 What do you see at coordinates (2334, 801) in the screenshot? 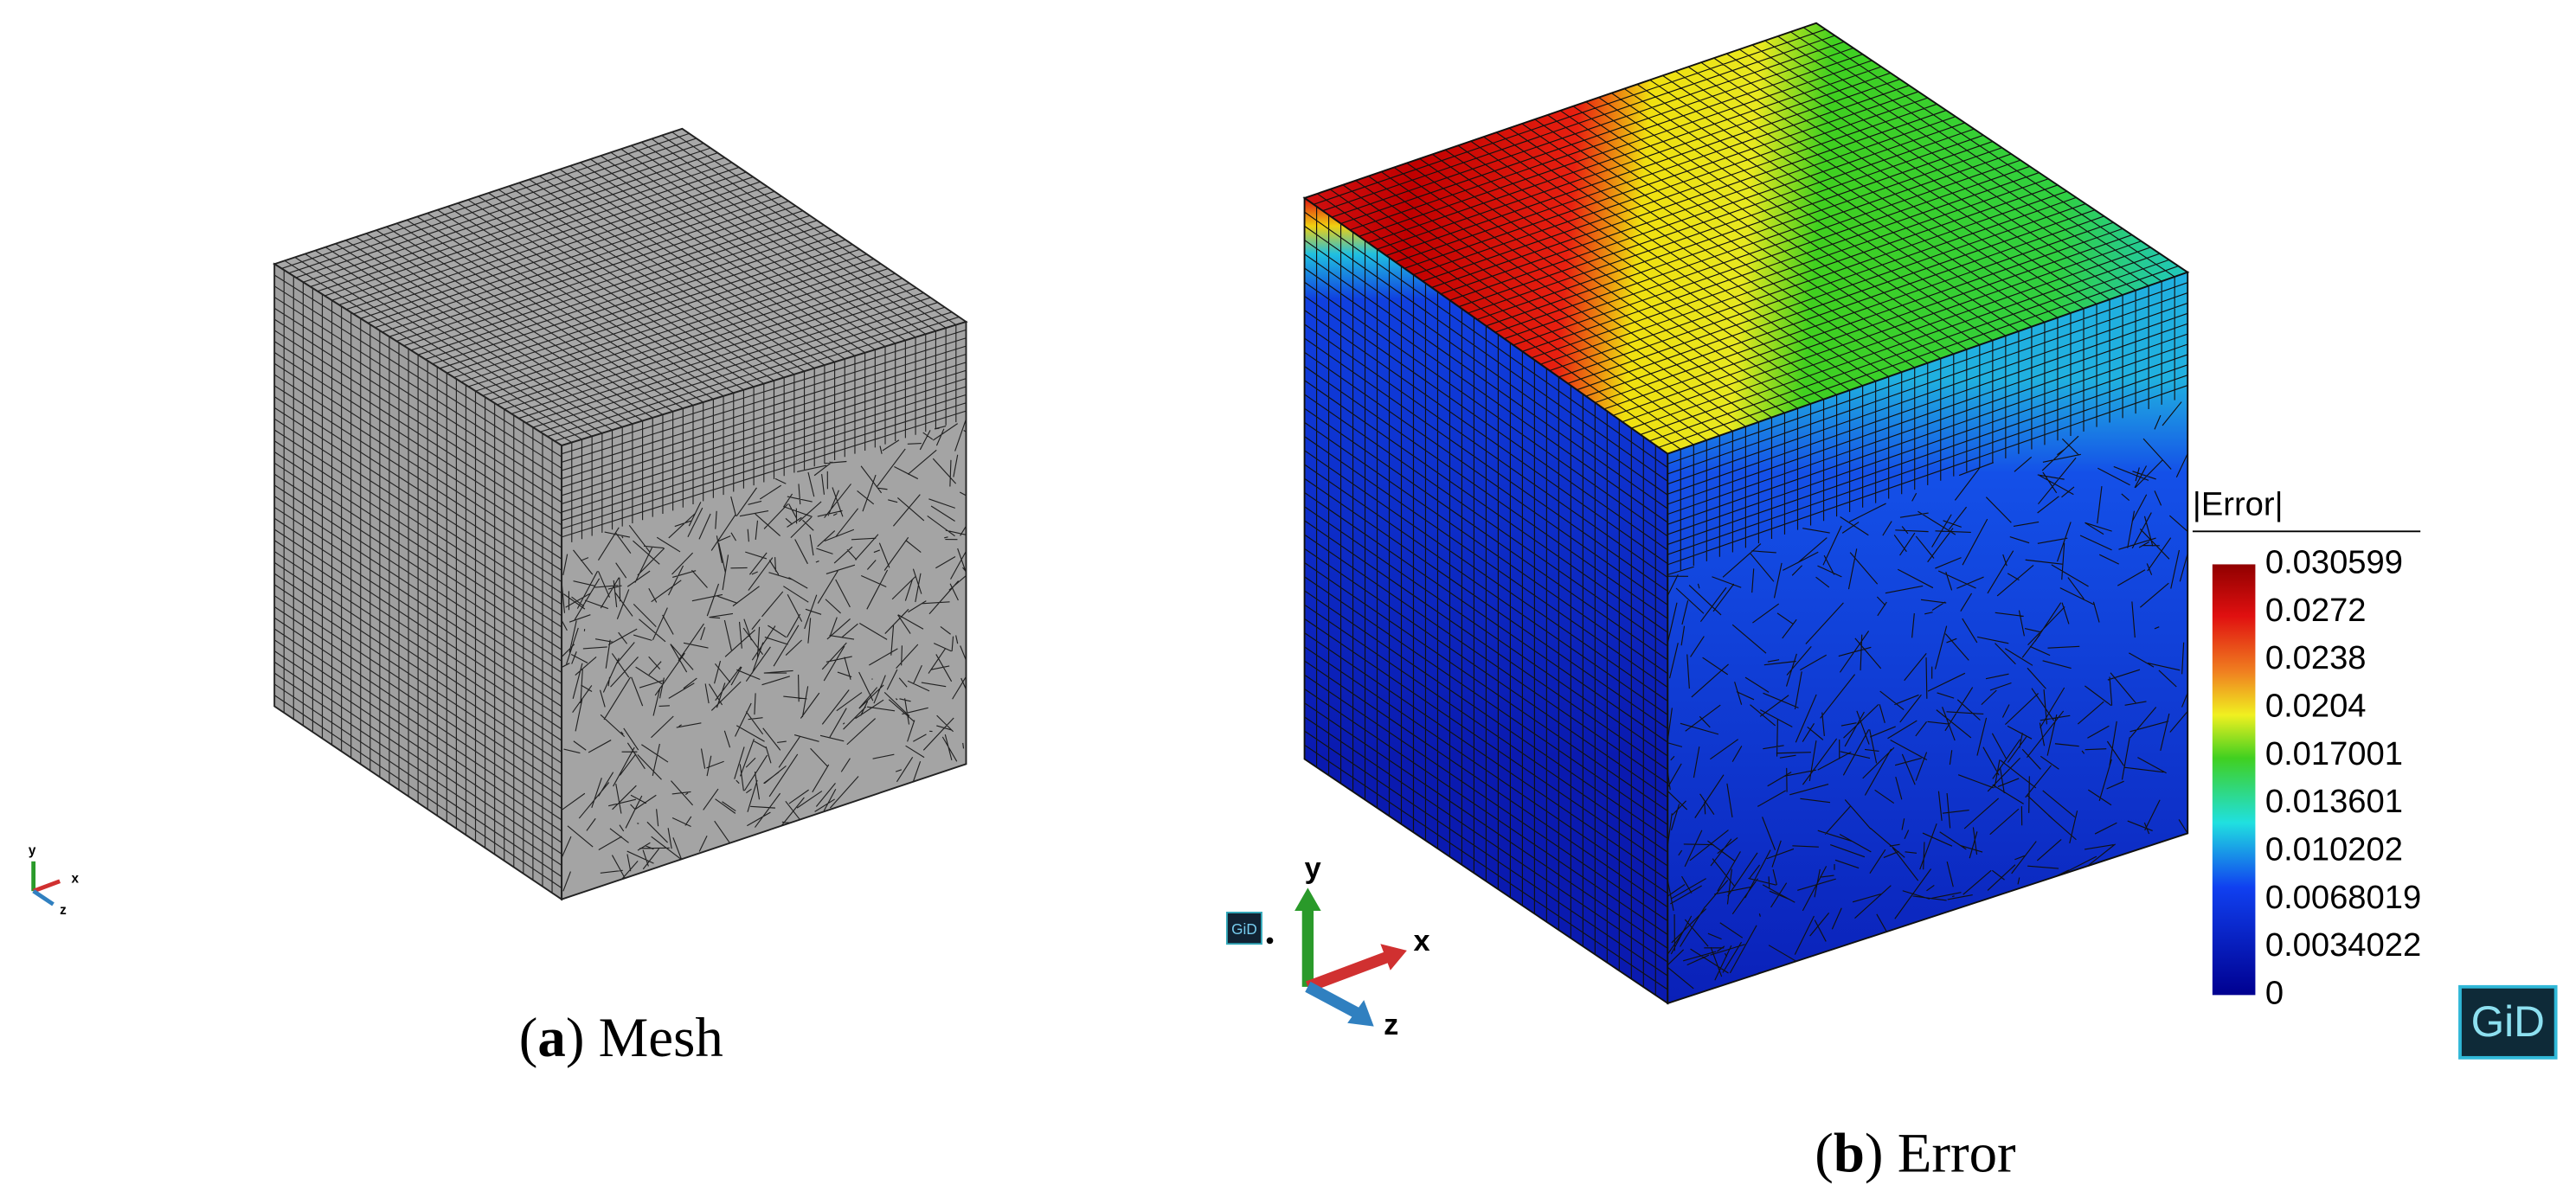
I see `colorbar-label: 0.013601` at bounding box center [2334, 801].